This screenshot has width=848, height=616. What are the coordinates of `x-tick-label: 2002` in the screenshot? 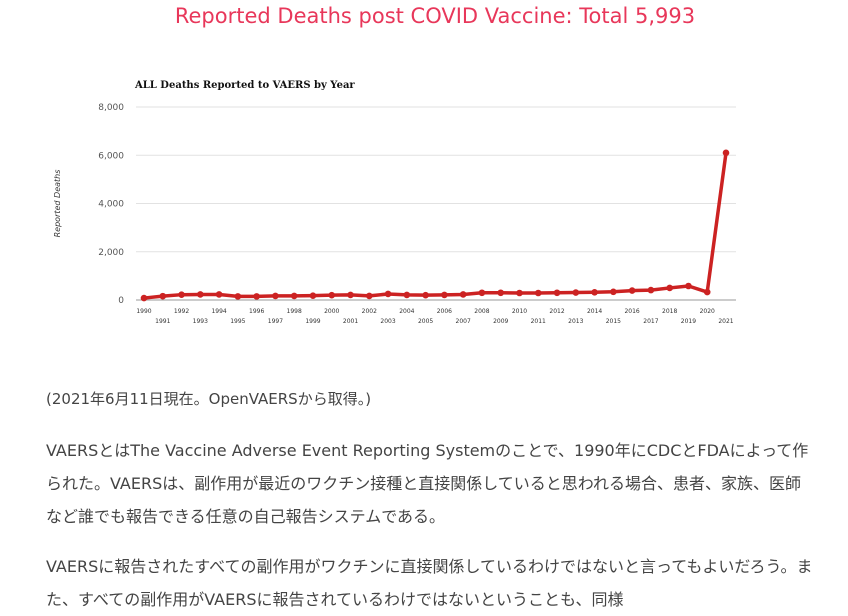 It's located at (369, 311).